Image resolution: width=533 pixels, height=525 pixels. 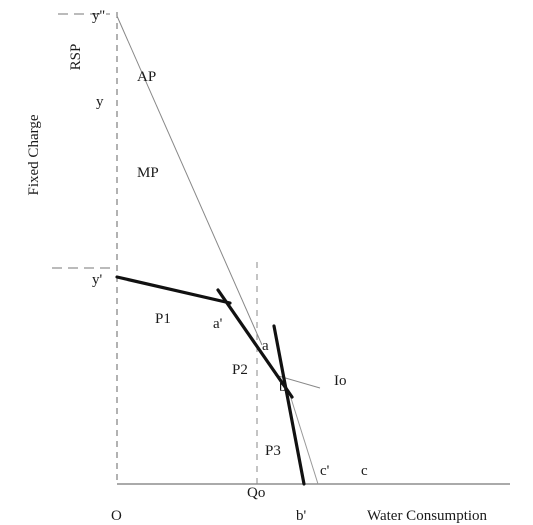 What do you see at coordinates (116, 516) in the screenshot?
I see `origin-label: O` at bounding box center [116, 516].